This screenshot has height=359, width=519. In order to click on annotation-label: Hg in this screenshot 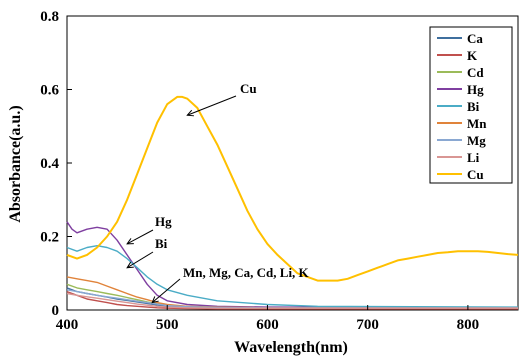, I will do `click(163, 221)`.